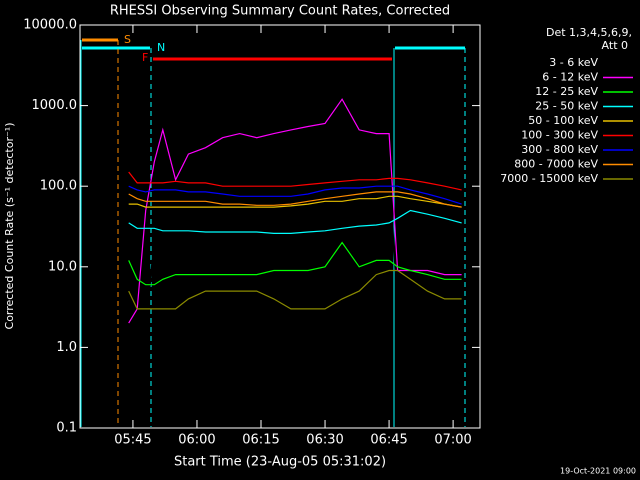  Describe the element at coordinates (559, 135) in the screenshot. I see `legend-label: 100 - 300 keV` at that location.